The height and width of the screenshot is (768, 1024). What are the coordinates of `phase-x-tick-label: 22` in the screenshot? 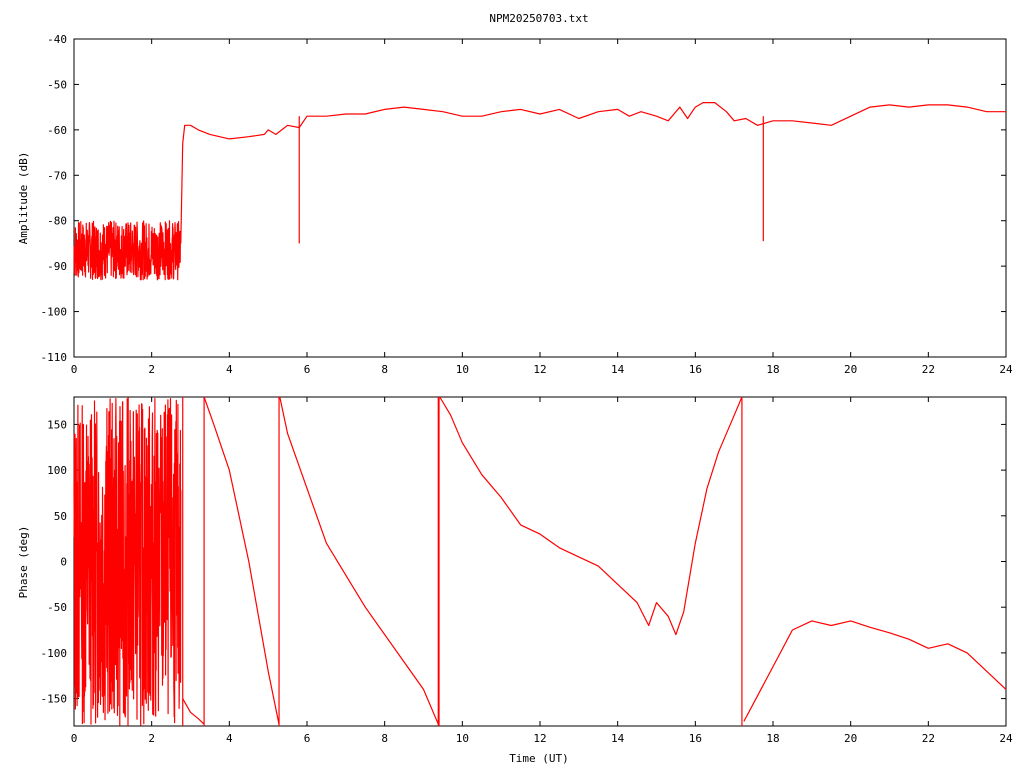 It's located at (928, 738).